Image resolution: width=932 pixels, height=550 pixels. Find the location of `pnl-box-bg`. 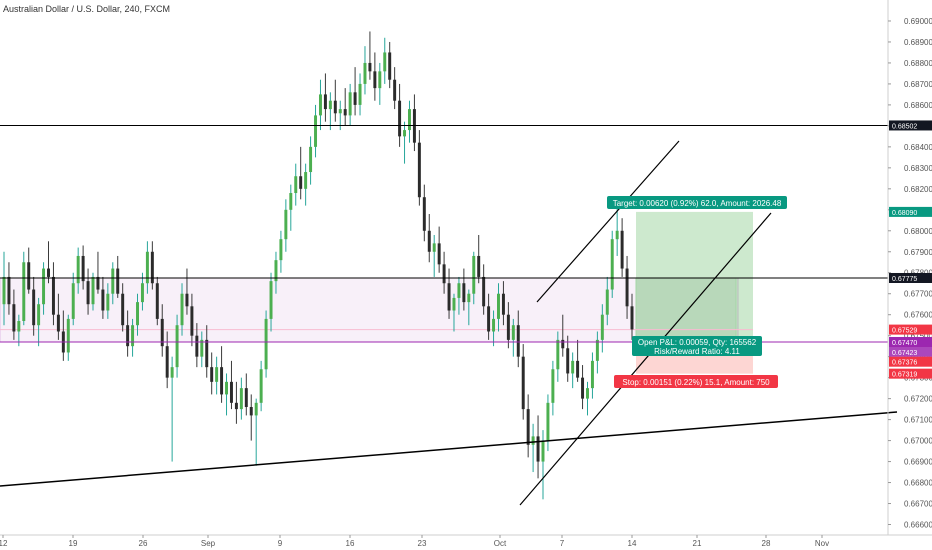

pnl-box-bg is located at coordinates (697, 346).